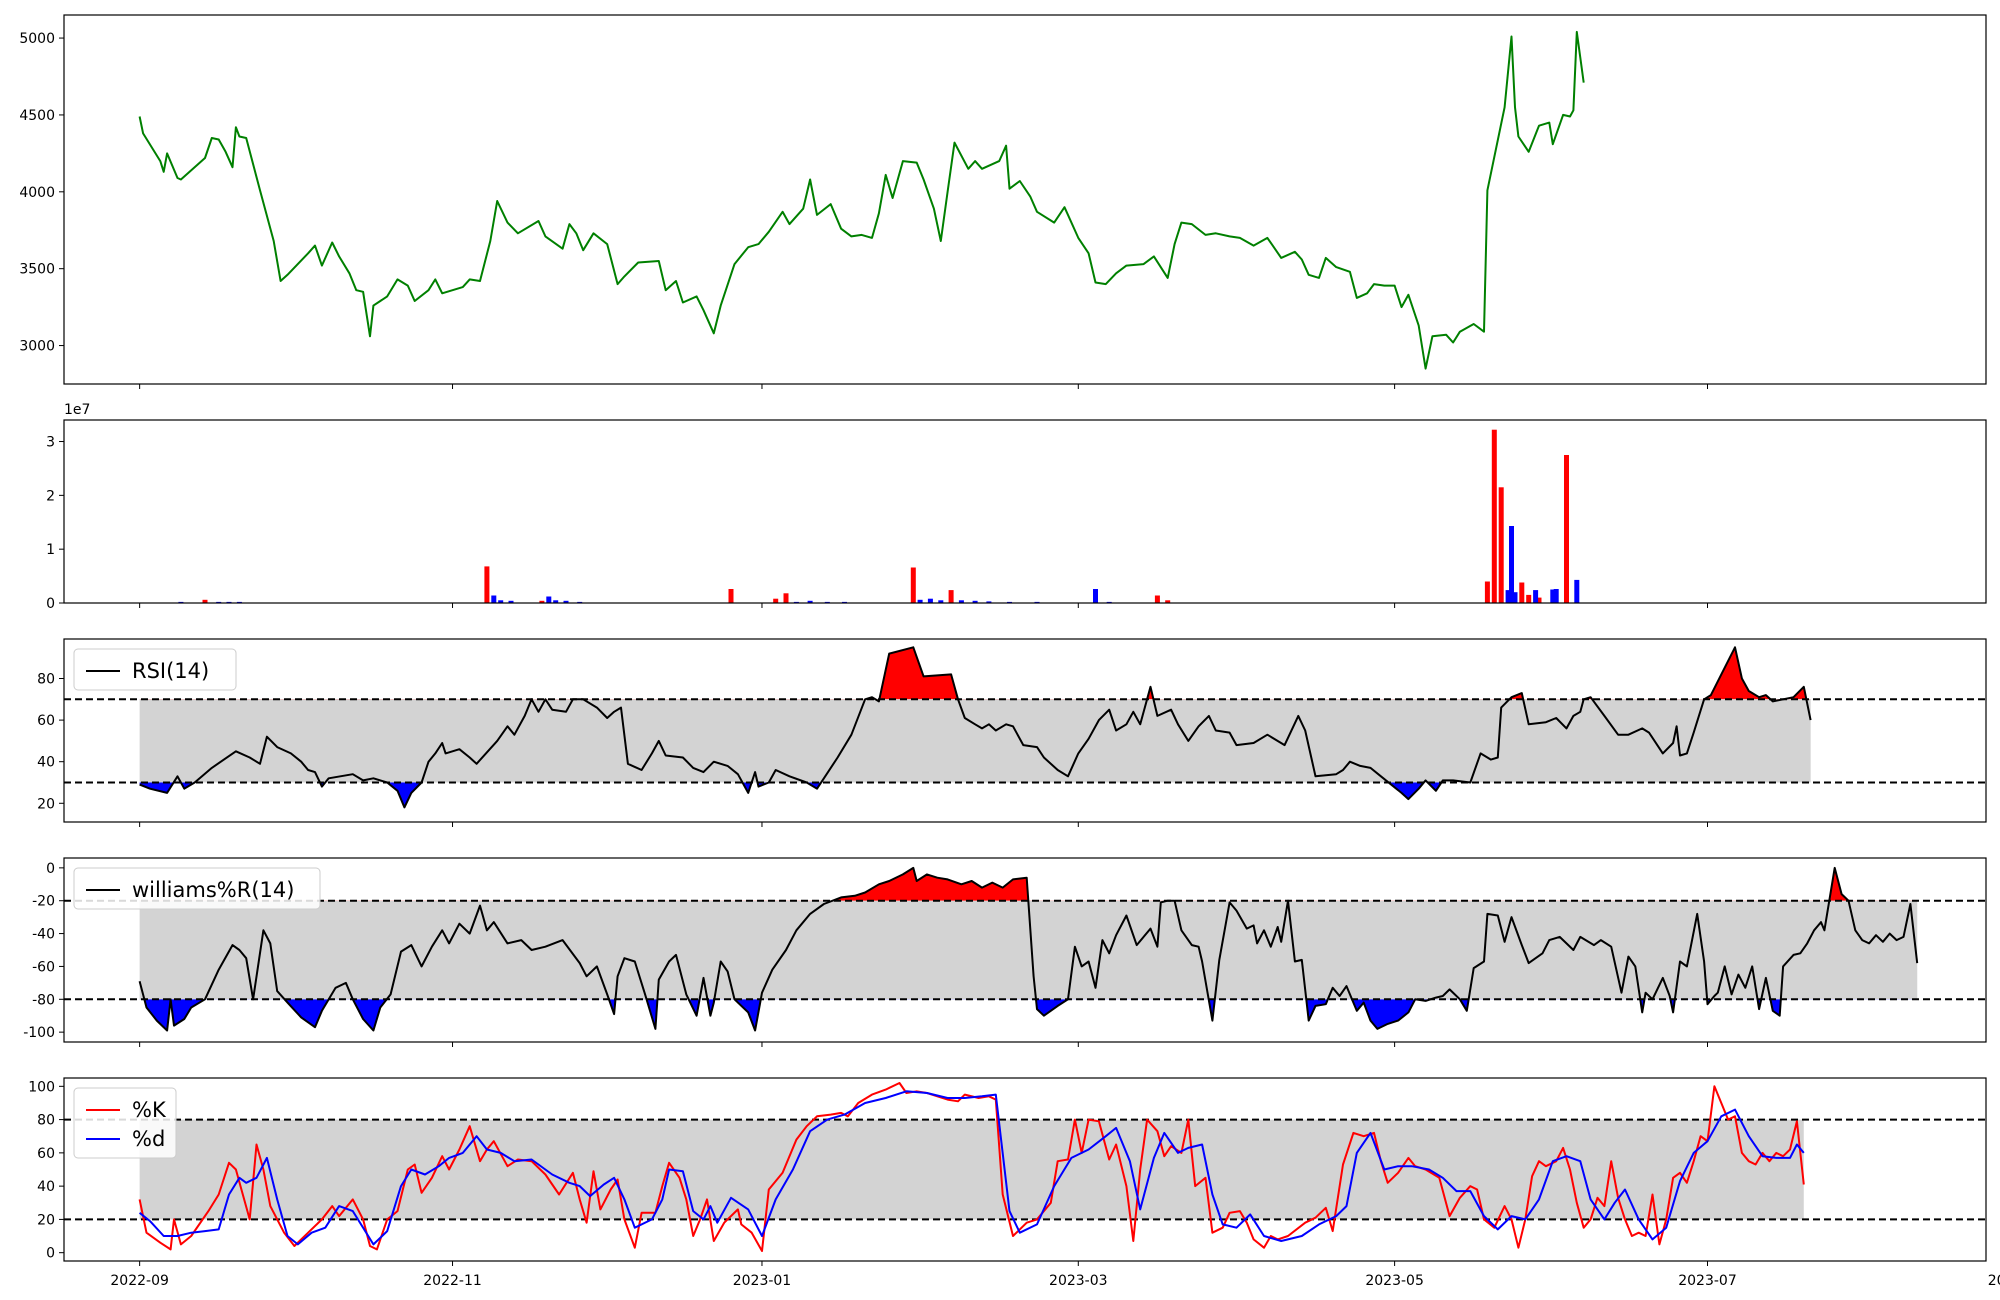 The width and height of the screenshot is (2000, 1300). I want to click on y-tick-label: 100, so click(41, 1087).